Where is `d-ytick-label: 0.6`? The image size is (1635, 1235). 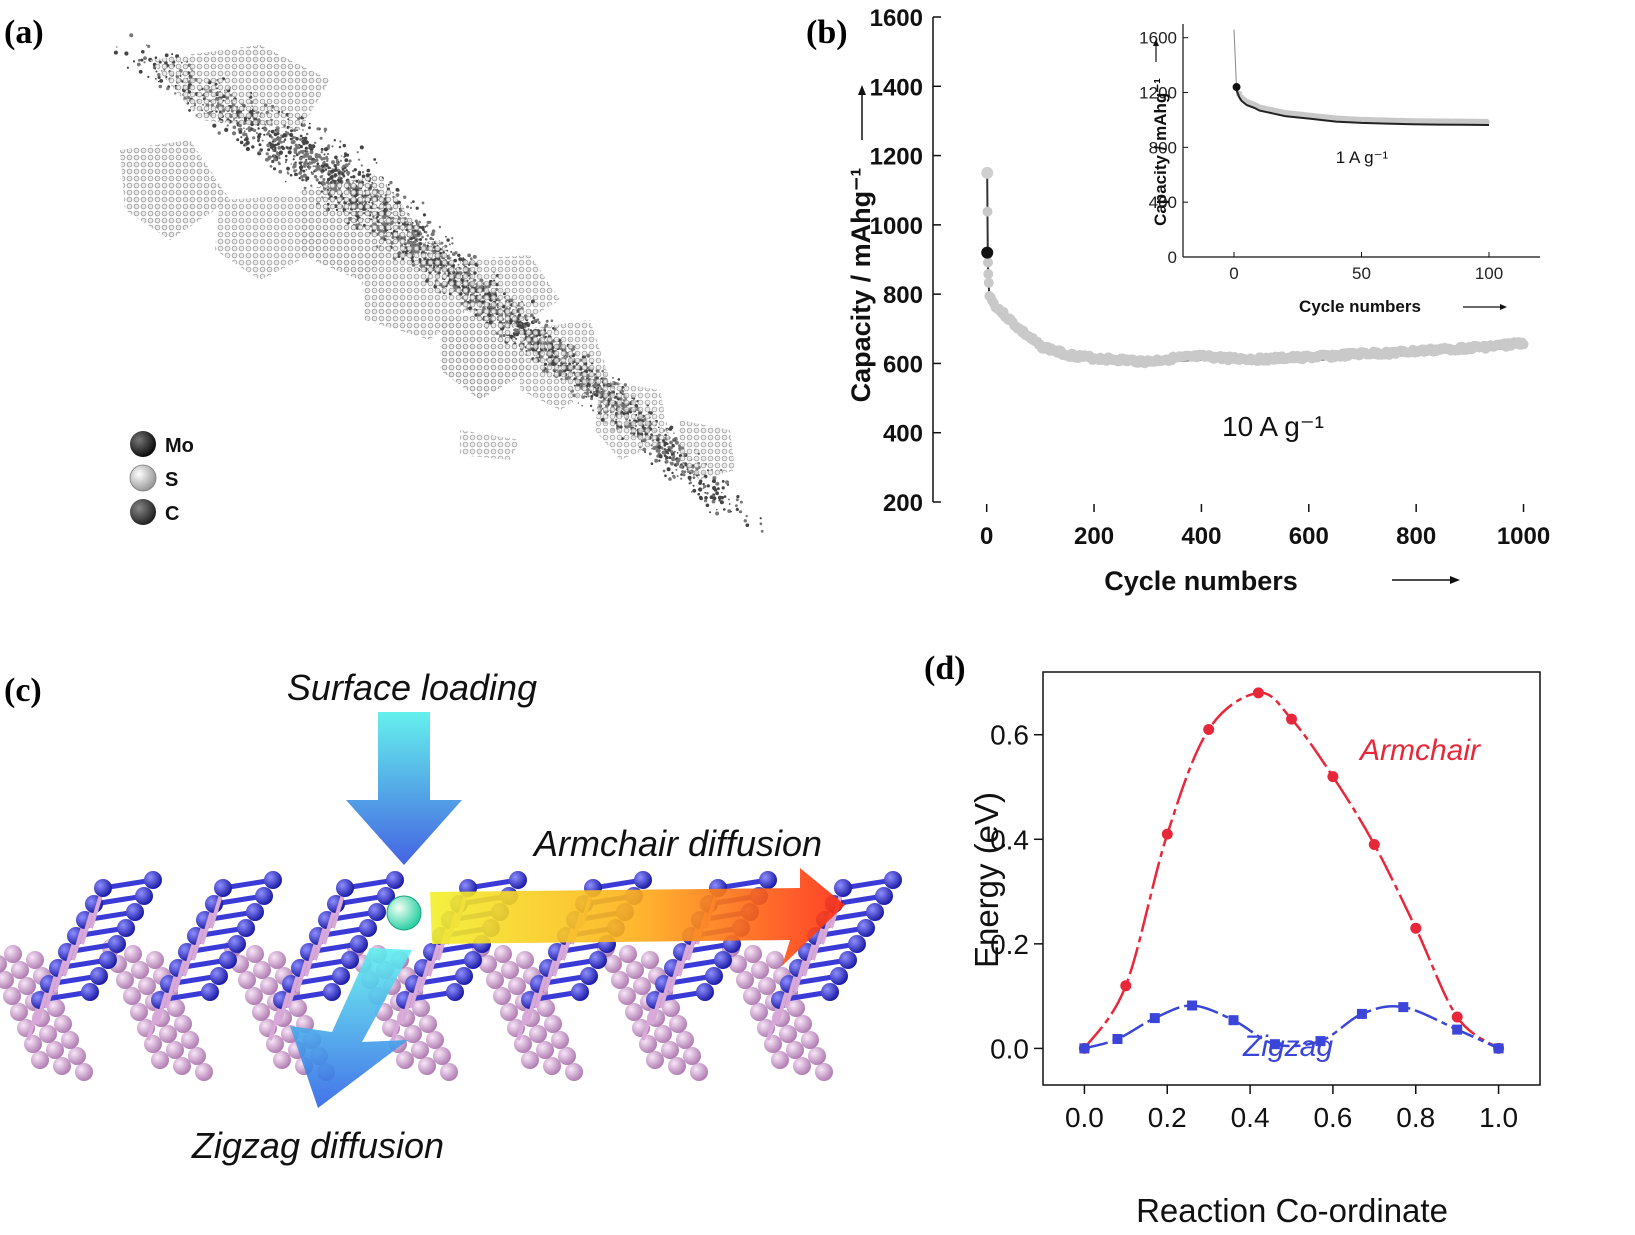
d-ytick-label: 0.6 is located at coordinates (1009, 735).